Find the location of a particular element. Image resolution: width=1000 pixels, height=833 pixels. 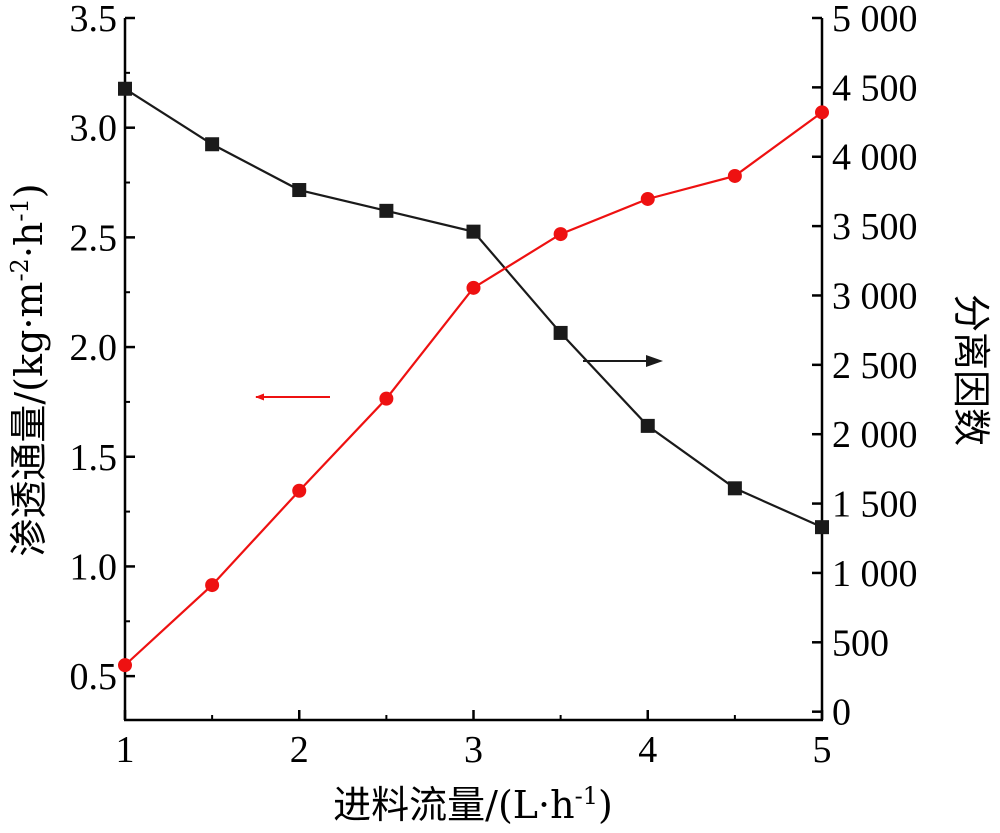

y-right-tick-label: 500 is located at coordinates (860, 643).